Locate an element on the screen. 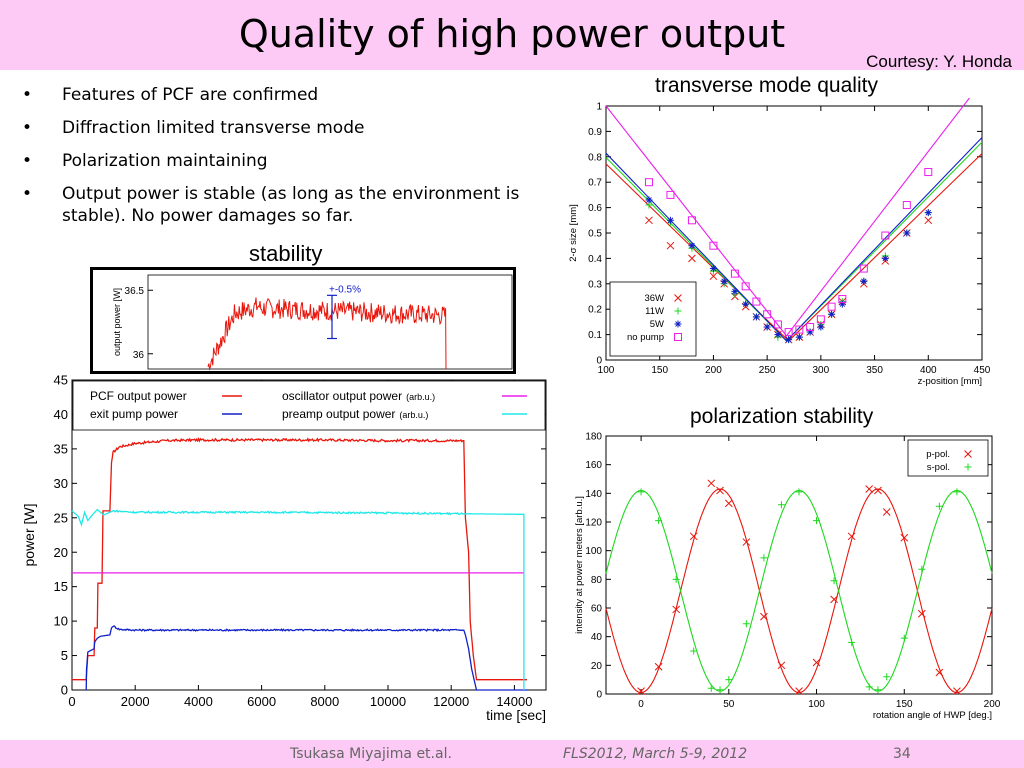 The width and height of the screenshot is (1024, 768). slide-title: Quality of high power output is located at coordinates (512, 34).